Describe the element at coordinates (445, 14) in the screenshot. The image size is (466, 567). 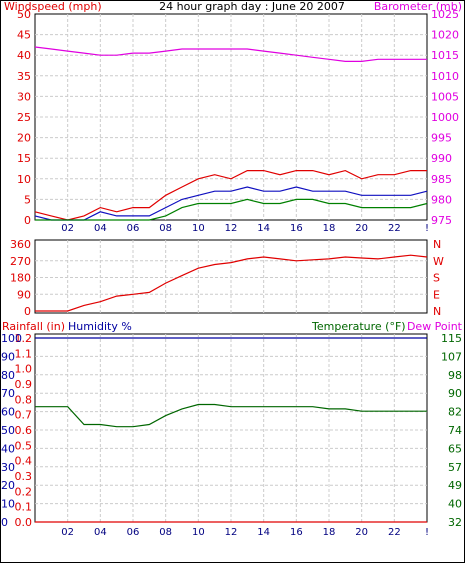
I see `barometer-tick-label: 1025` at that location.